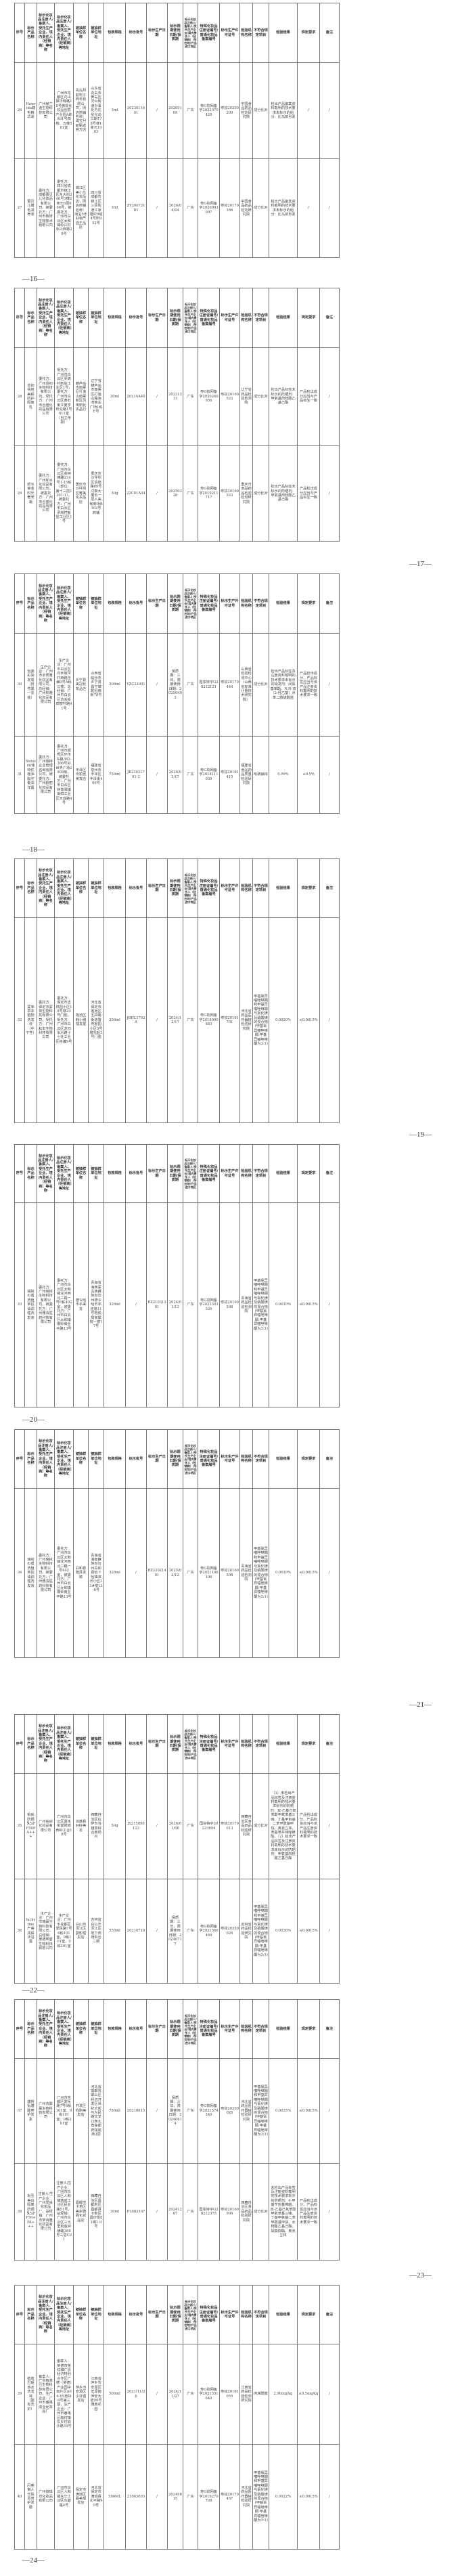 Image resolution: width=458 pixels, height=2576 pixels. I want to click on cell-registrant-name: 委托方：成都蕾贝儿化妆品有限公司，被委托方：广州市致妍生物技术有限公司, so click(46, 208).